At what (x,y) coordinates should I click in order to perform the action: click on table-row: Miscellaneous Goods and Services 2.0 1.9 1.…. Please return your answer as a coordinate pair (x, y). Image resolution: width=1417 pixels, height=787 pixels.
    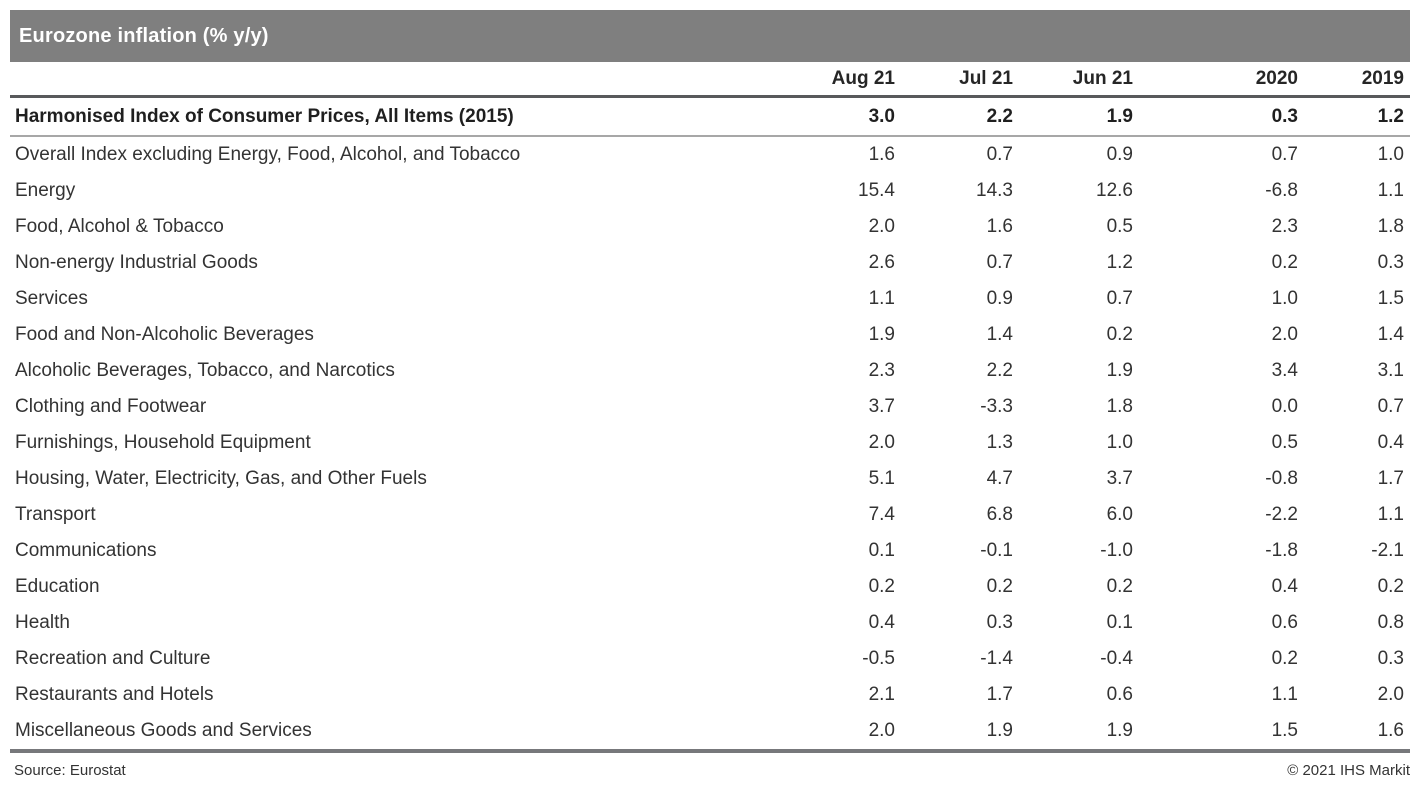
    Looking at the image, I should click on (710, 731).